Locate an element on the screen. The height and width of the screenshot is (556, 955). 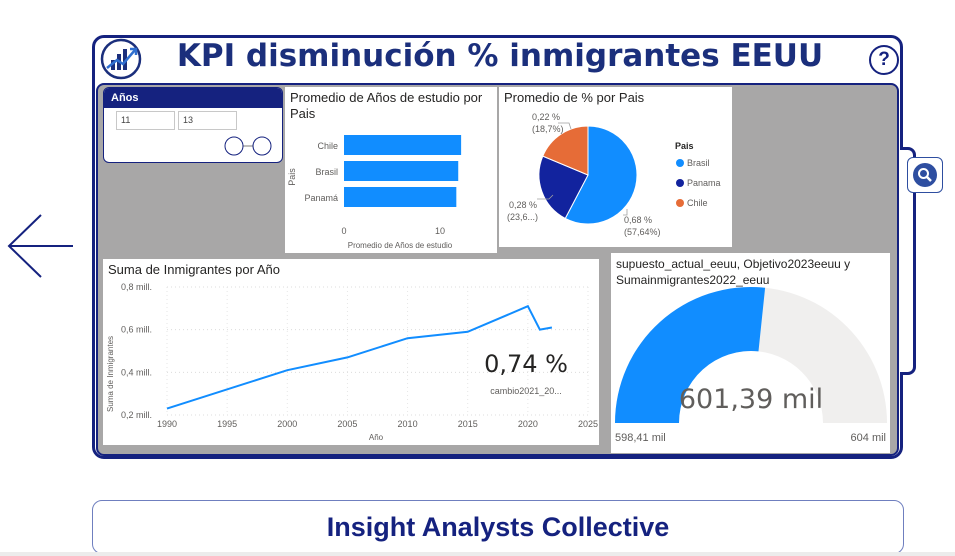
line-x-tick: 2005 is located at coordinates (347, 424).